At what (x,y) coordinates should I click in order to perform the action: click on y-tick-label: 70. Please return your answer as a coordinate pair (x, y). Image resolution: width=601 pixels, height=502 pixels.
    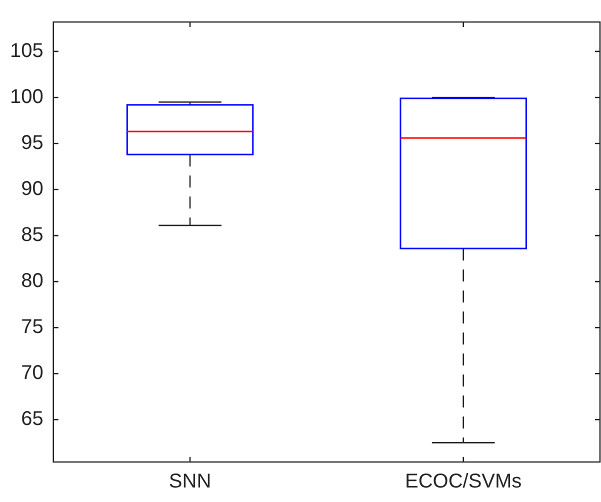
    Looking at the image, I should click on (32, 373).